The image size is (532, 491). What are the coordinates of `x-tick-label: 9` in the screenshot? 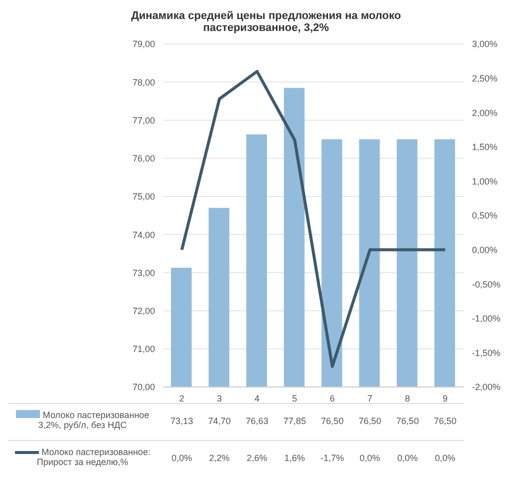 It's located at (445, 398).